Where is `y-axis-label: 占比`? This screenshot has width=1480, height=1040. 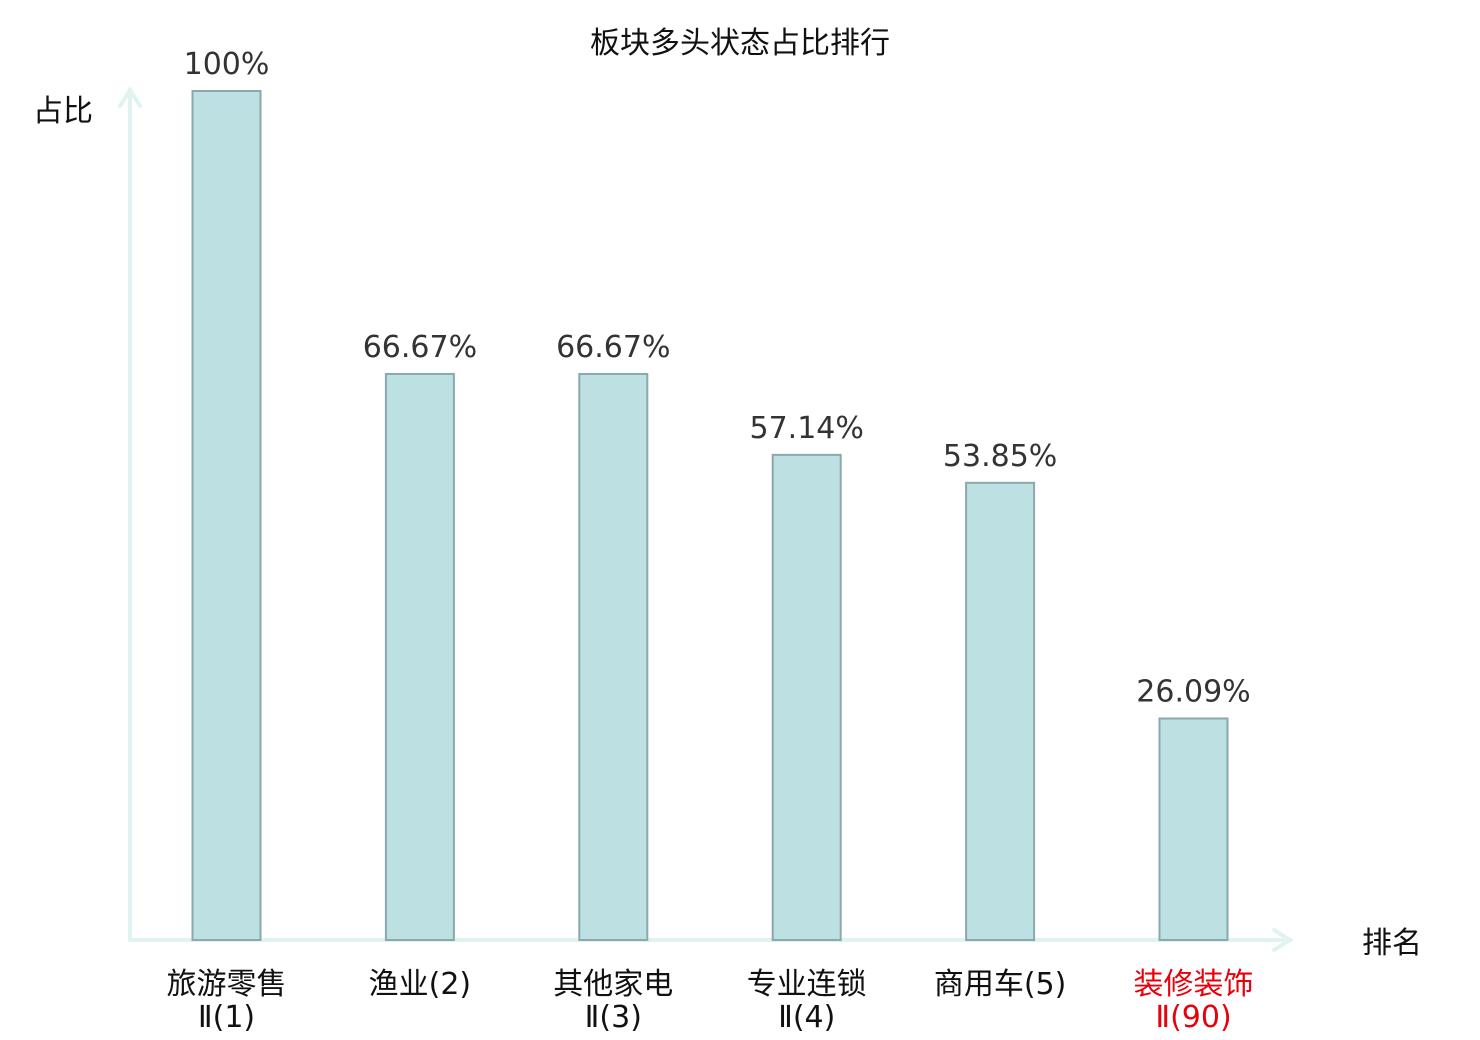 y-axis-label: 占比 is located at coordinates (63, 111).